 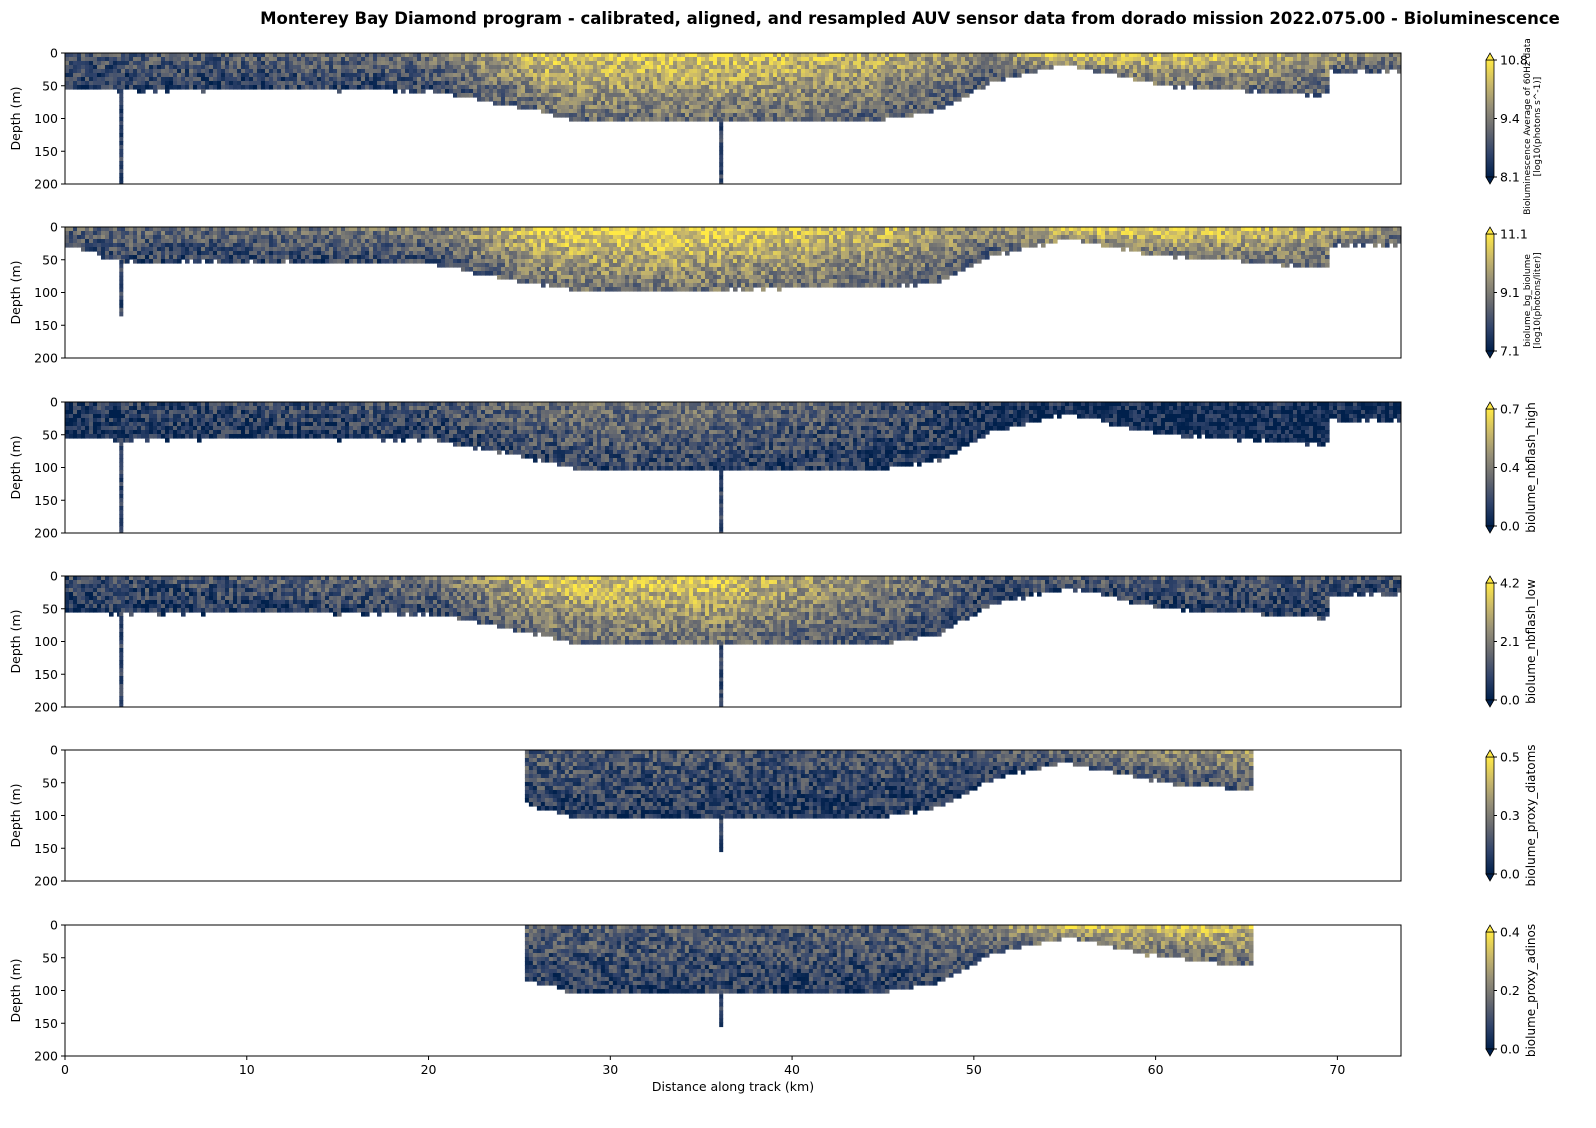 What do you see at coordinates (121, 171) in the screenshot?
I see `heatmap-dip-cell` at bounding box center [121, 171].